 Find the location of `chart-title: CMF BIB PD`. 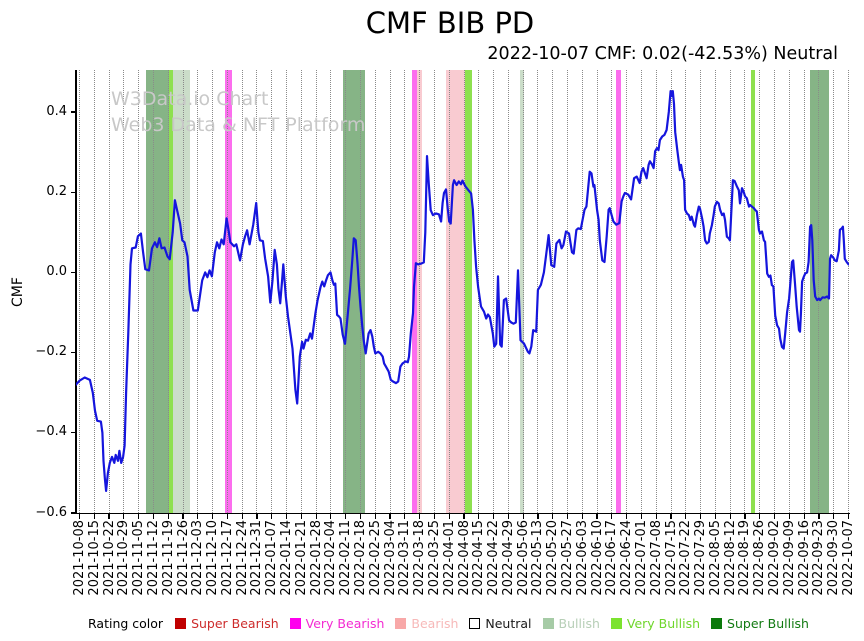

chart-title: CMF BIB PD is located at coordinates (450, 23).